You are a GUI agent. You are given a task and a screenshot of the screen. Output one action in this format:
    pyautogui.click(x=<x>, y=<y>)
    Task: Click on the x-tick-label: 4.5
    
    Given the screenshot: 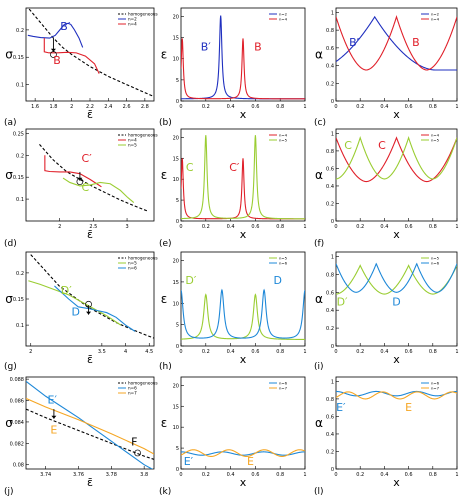 What is the action you would take?
    pyautogui.click(x=149, y=352)
    